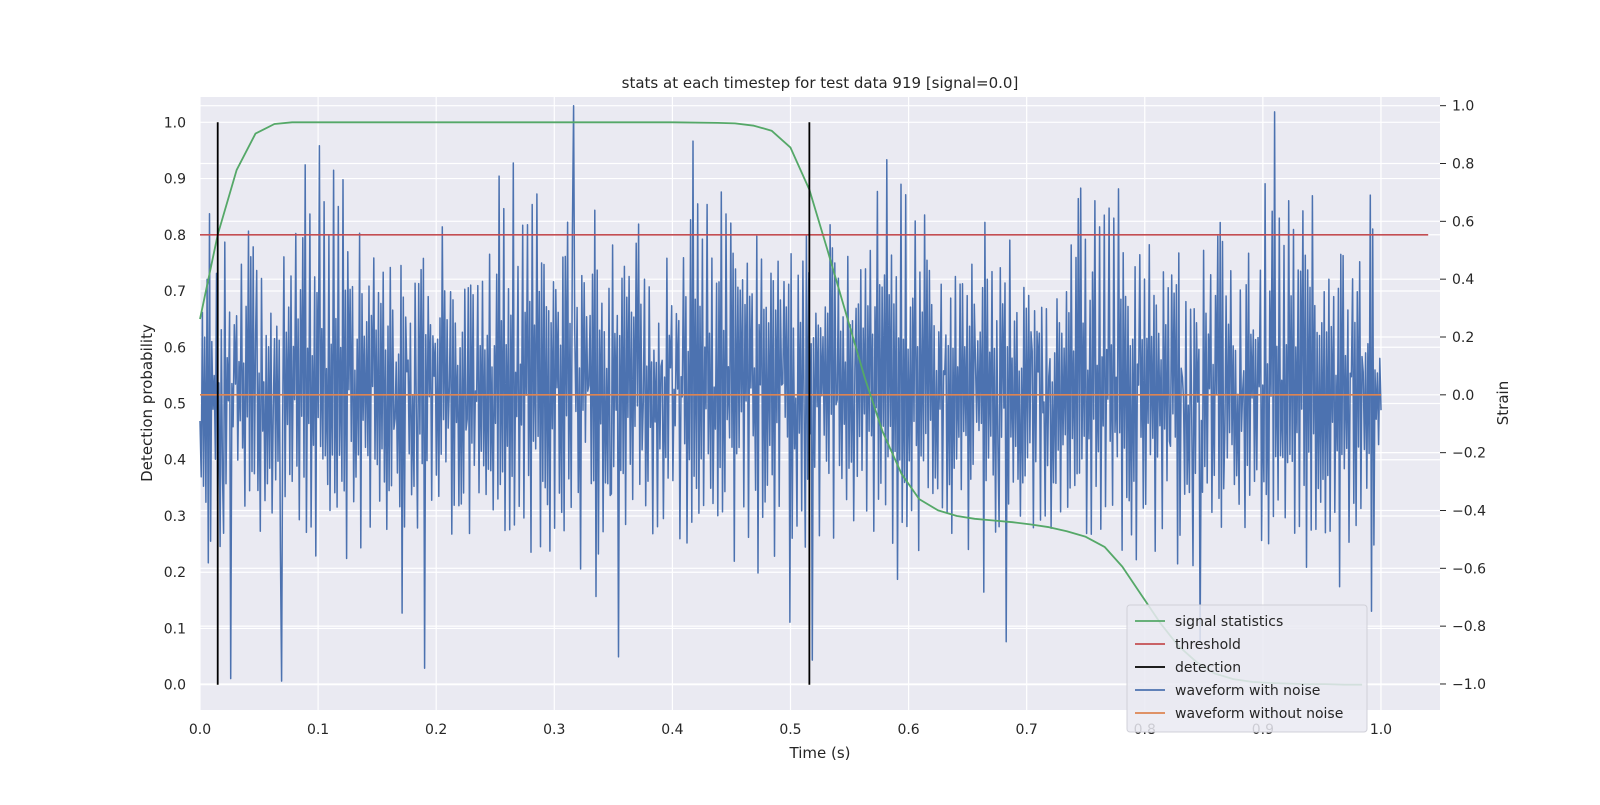 Image resolution: width=1600 pixels, height=805 pixels. I want to click on y-tick-label-left: 0.5, so click(175, 405).